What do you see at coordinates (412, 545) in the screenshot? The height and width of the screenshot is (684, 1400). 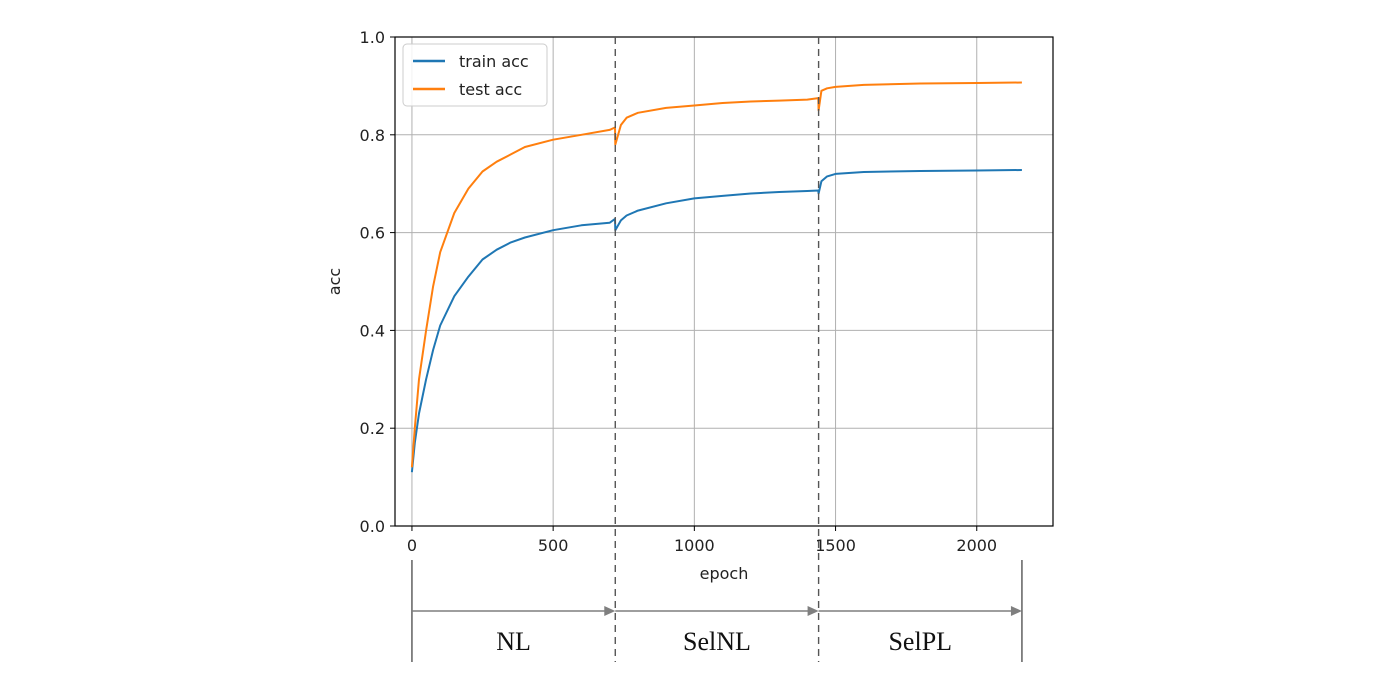 I see `x-tick-label: 0` at bounding box center [412, 545].